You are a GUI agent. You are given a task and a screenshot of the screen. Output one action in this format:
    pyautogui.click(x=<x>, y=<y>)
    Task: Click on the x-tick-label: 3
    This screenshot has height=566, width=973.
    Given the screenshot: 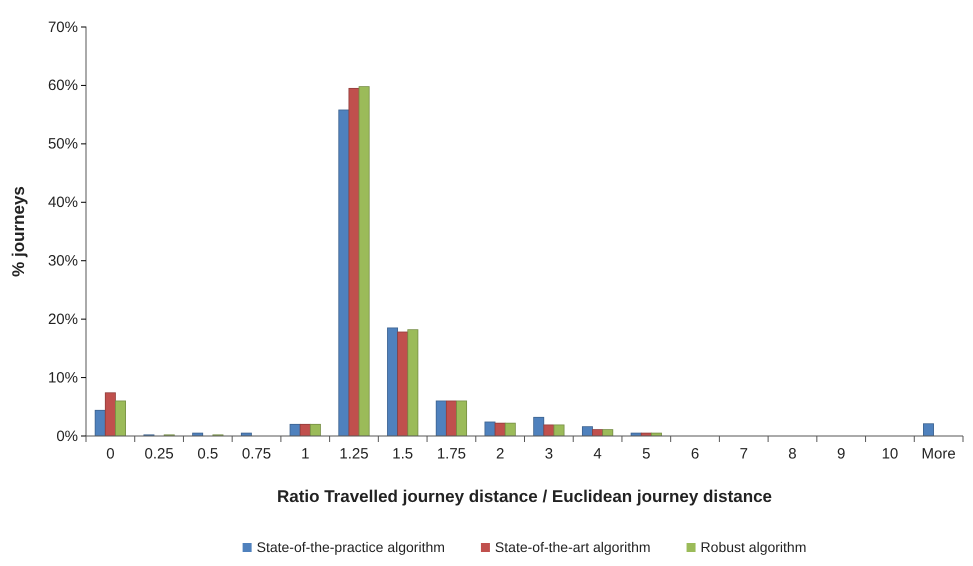 What is the action you would take?
    pyautogui.click(x=549, y=454)
    